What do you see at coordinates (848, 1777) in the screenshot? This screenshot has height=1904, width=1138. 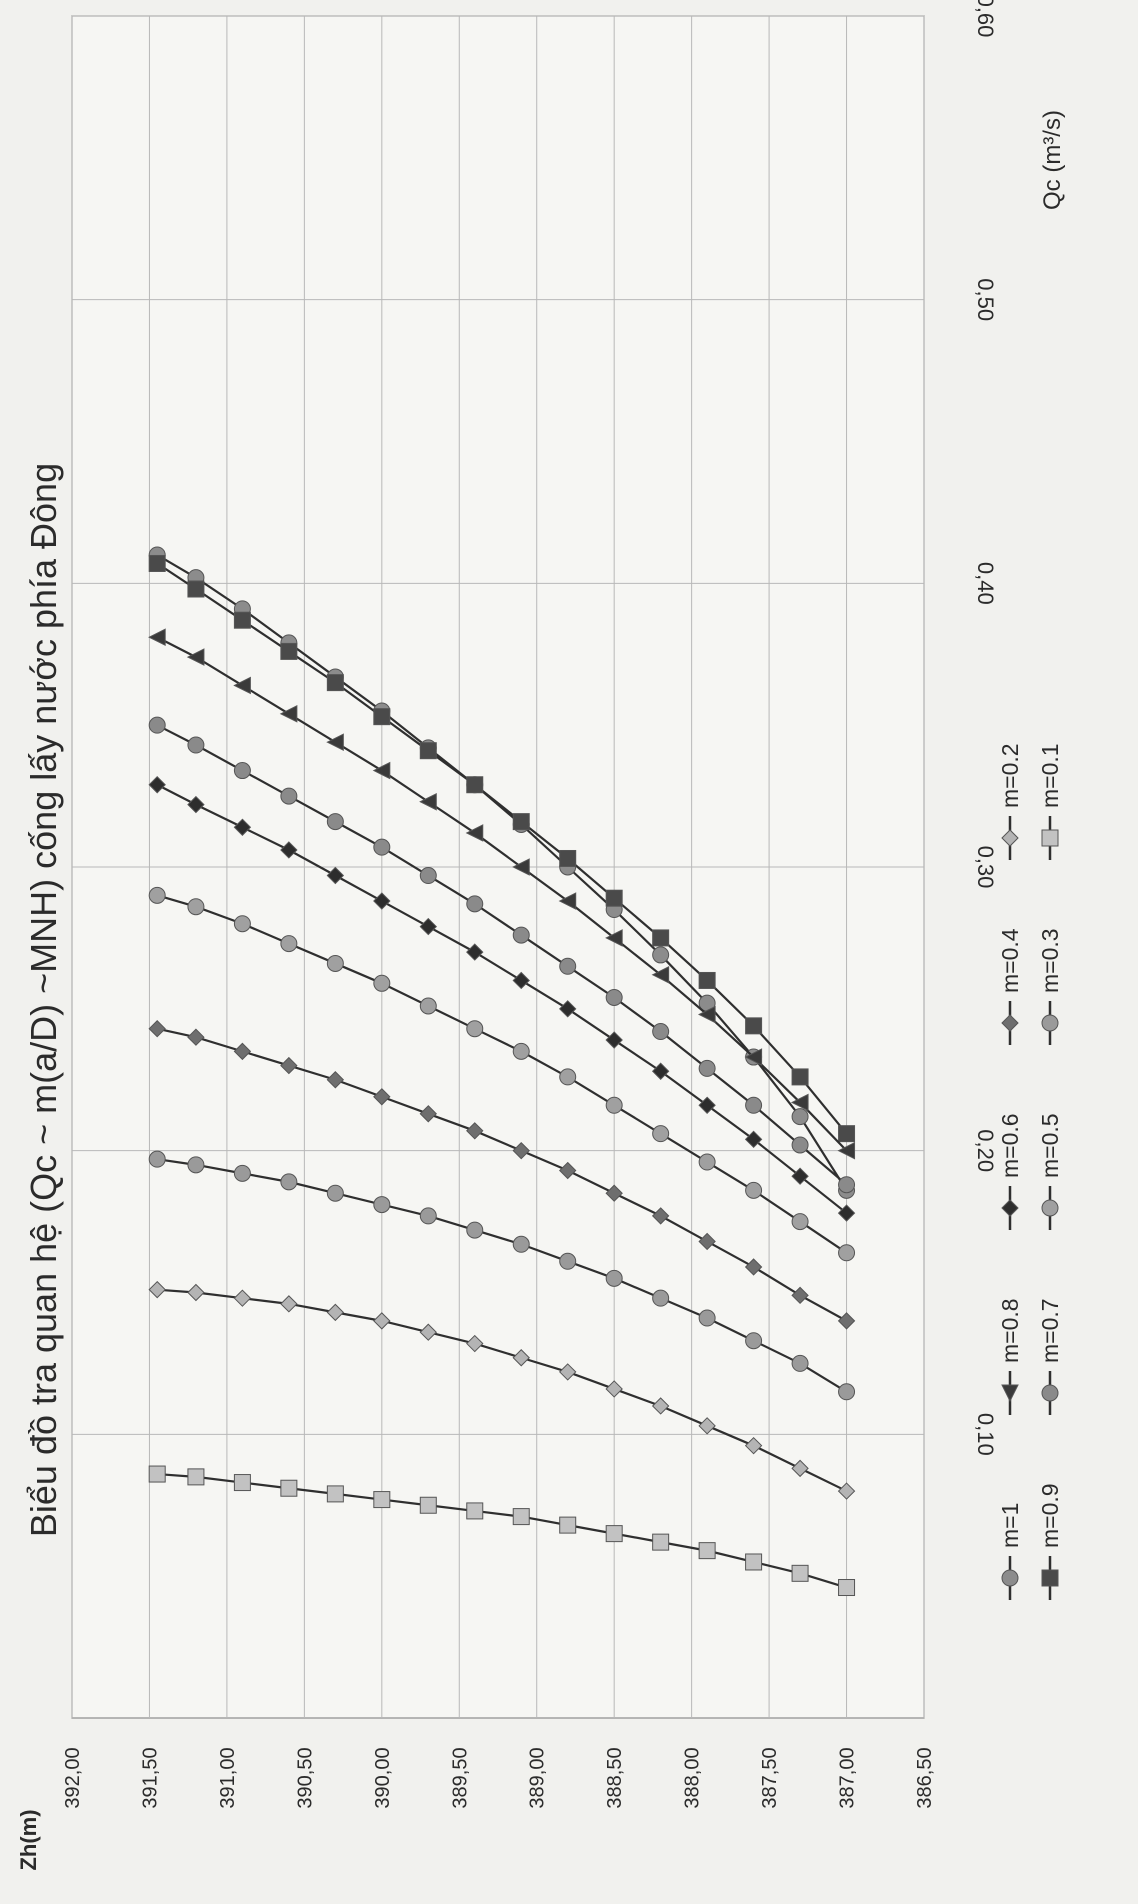 I see `zh-tick-label: 387,00` at bounding box center [848, 1777].